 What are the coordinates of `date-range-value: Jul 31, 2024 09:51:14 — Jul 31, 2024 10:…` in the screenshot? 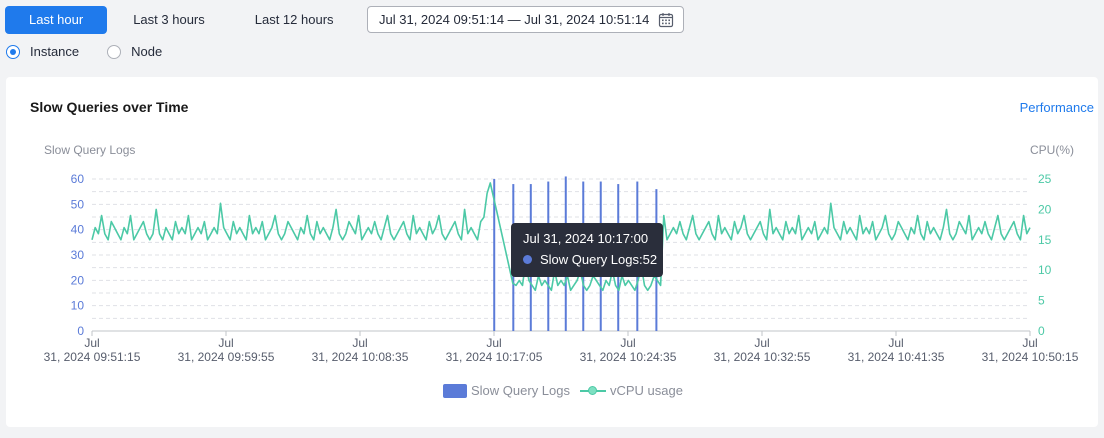 It's located at (514, 19).